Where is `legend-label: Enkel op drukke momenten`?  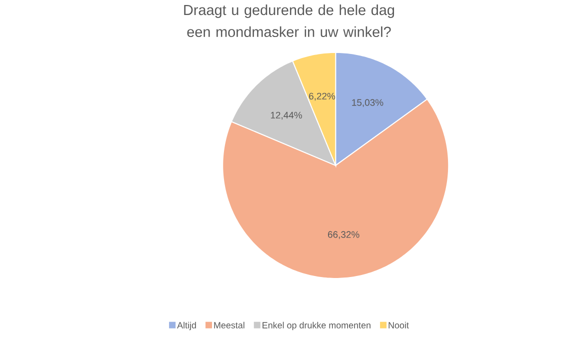 legend-label: Enkel op drukke momenten is located at coordinates (316, 326).